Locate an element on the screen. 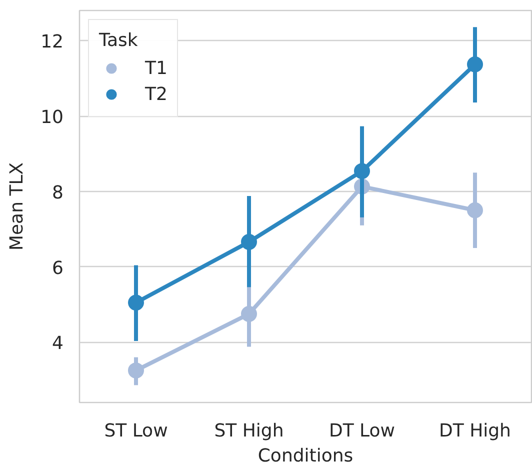 The image size is (532, 469). legend-title: Task is located at coordinates (119, 40).